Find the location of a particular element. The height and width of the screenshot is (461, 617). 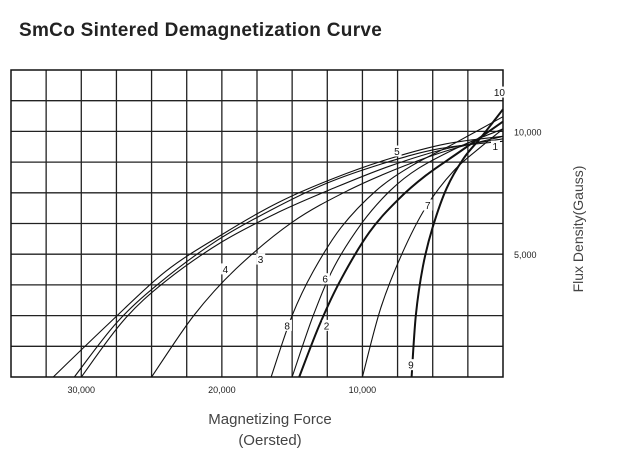

curve-label-5: 5 is located at coordinates (397, 152).